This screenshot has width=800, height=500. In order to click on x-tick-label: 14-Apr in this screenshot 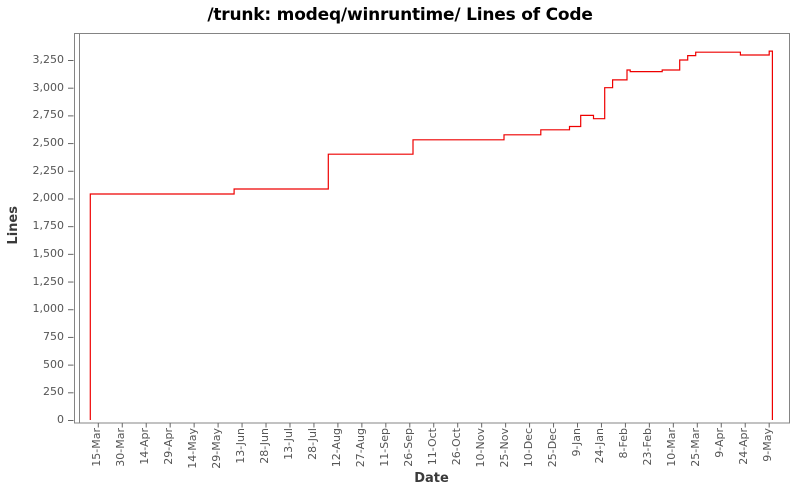, I will do `click(145, 446)`.